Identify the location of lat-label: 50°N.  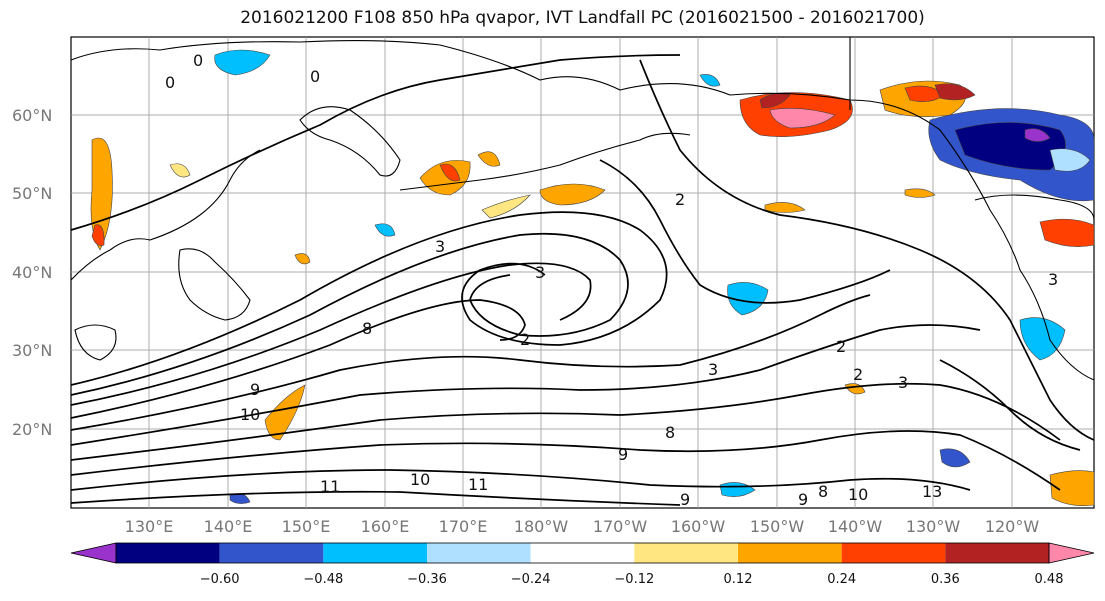
(32, 193).